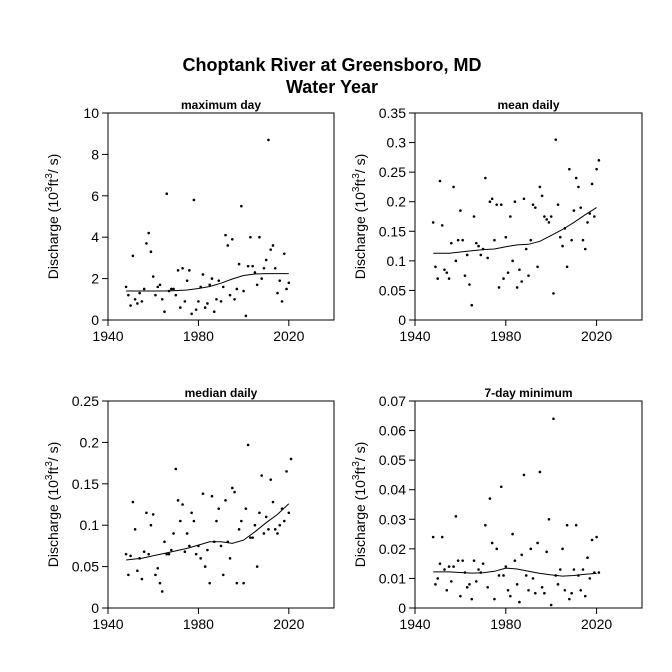  What do you see at coordinates (397, 202) in the screenshot?
I see `y-tick-label: 0.2` at bounding box center [397, 202].